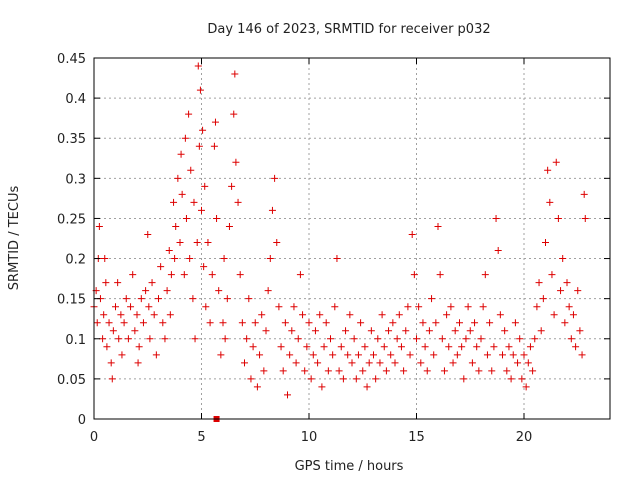 The image size is (640, 480). What do you see at coordinates (71, 380) in the screenshot?
I see `y-tick-label: 0.05` at bounding box center [71, 380].